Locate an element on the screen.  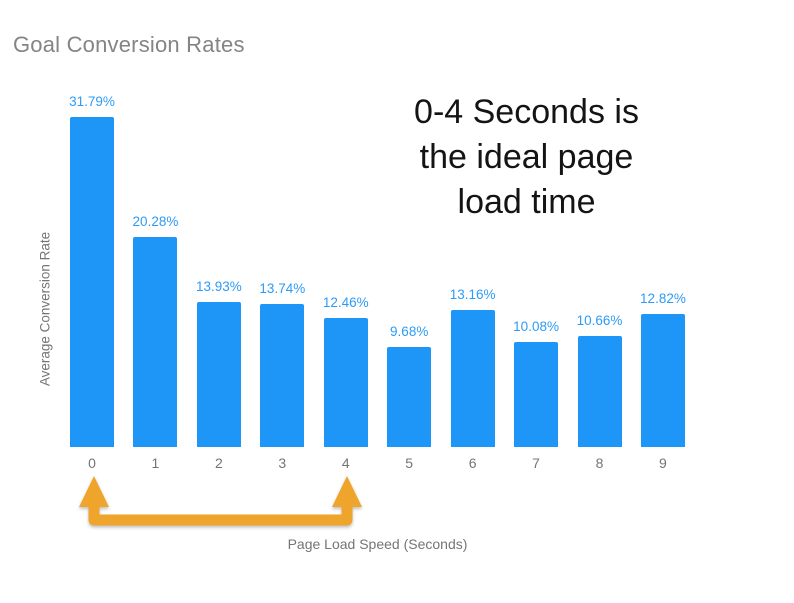
bar-column: 13.93% 2 is located at coordinates (218, 375).